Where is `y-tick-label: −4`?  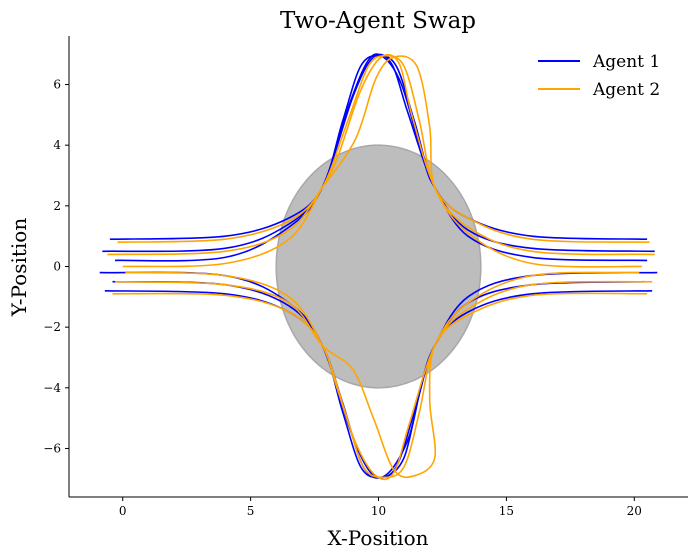
y-tick-label: −4 is located at coordinates (52, 388).